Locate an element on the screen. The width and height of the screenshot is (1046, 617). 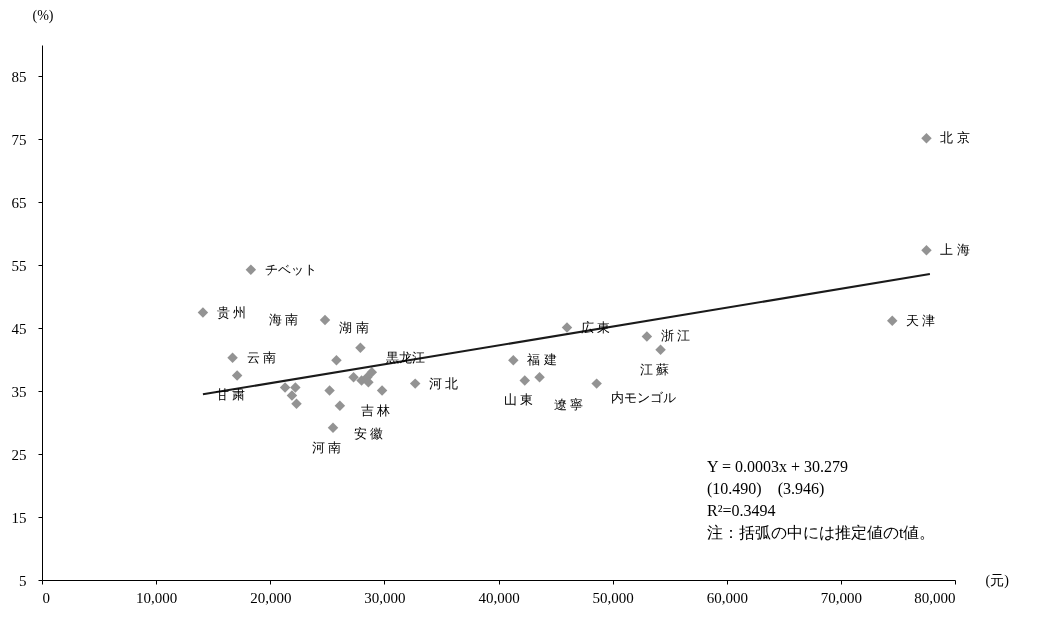
annotation: 河 北 is located at coordinates (444, 383).